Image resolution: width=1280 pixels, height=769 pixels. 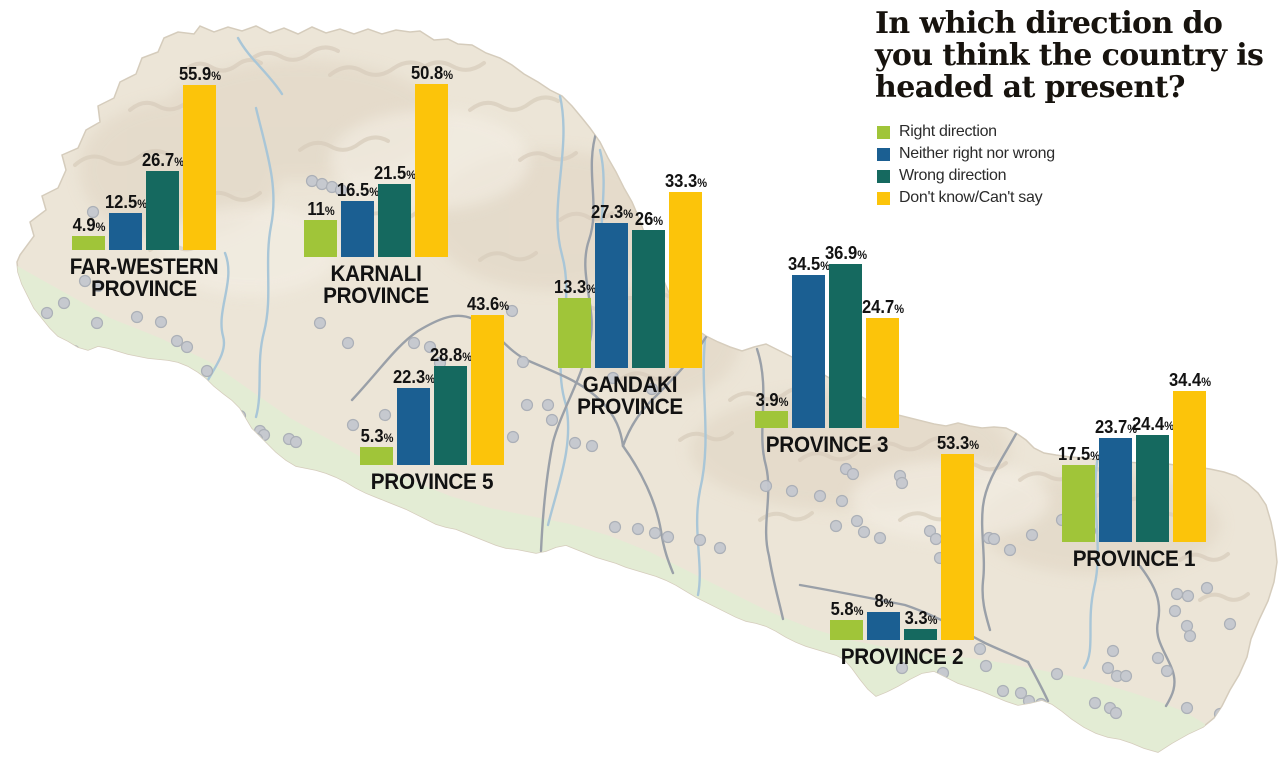 I want to click on bar-value-label: 43.6%, so click(x=487, y=303).